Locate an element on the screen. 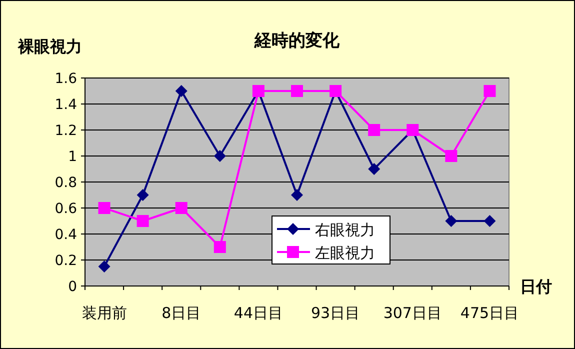 The height and width of the screenshot is (349, 575). x-axis-title: 日付 is located at coordinates (536, 286).